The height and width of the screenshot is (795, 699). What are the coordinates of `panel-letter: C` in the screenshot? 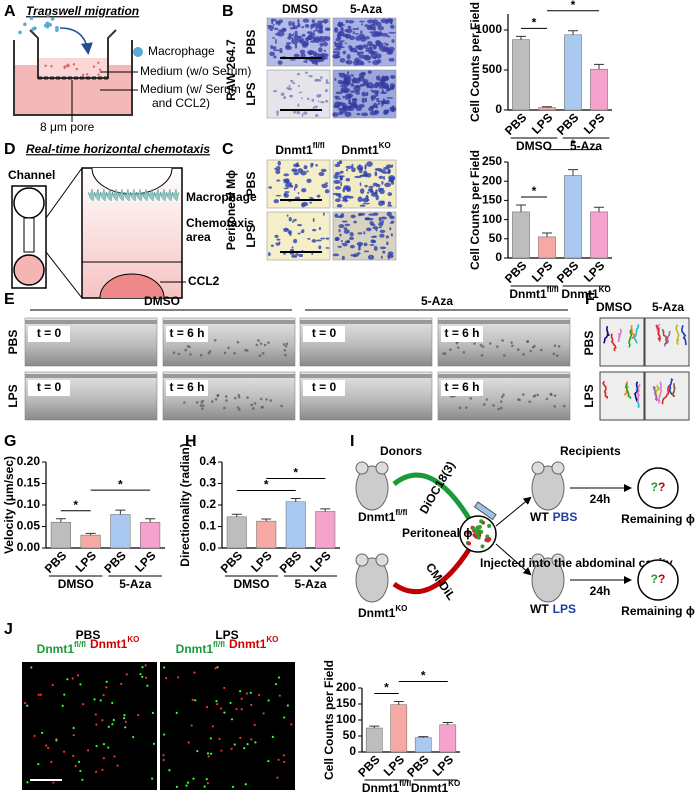 It's located at (228, 149).